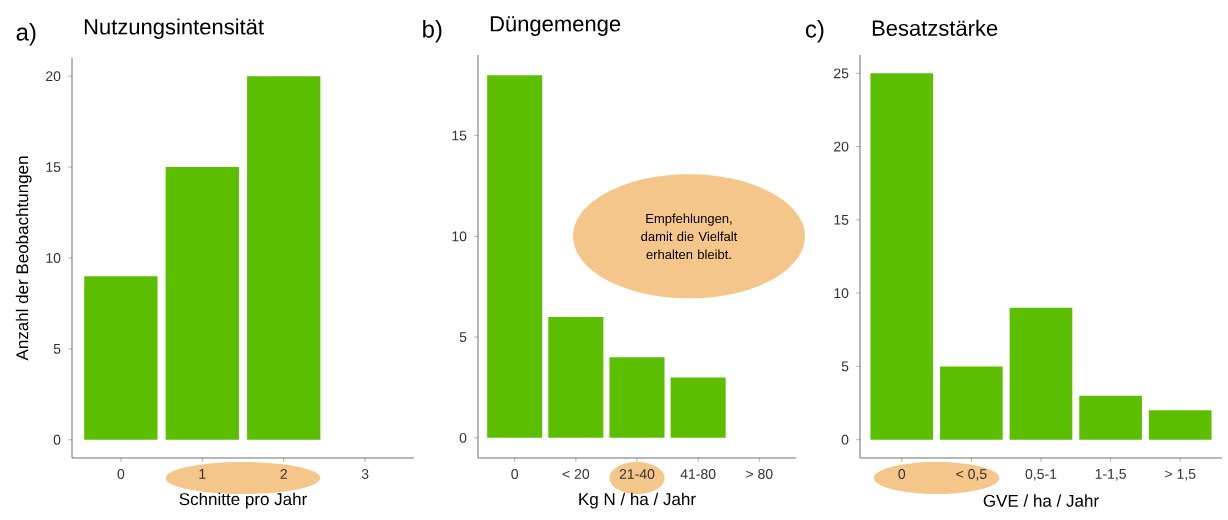  Describe the element at coordinates (1041, 500) in the screenshot. I see `x-axis-title: GVE / ha / Jahr` at that location.